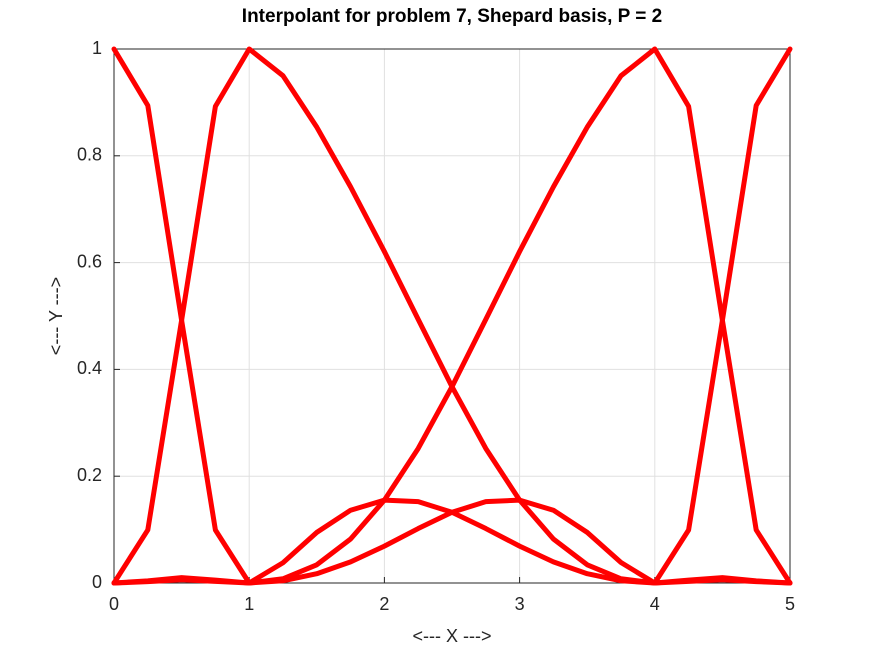  Describe the element at coordinates (520, 604) in the screenshot. I see `x-tick-label: 3` at that location.